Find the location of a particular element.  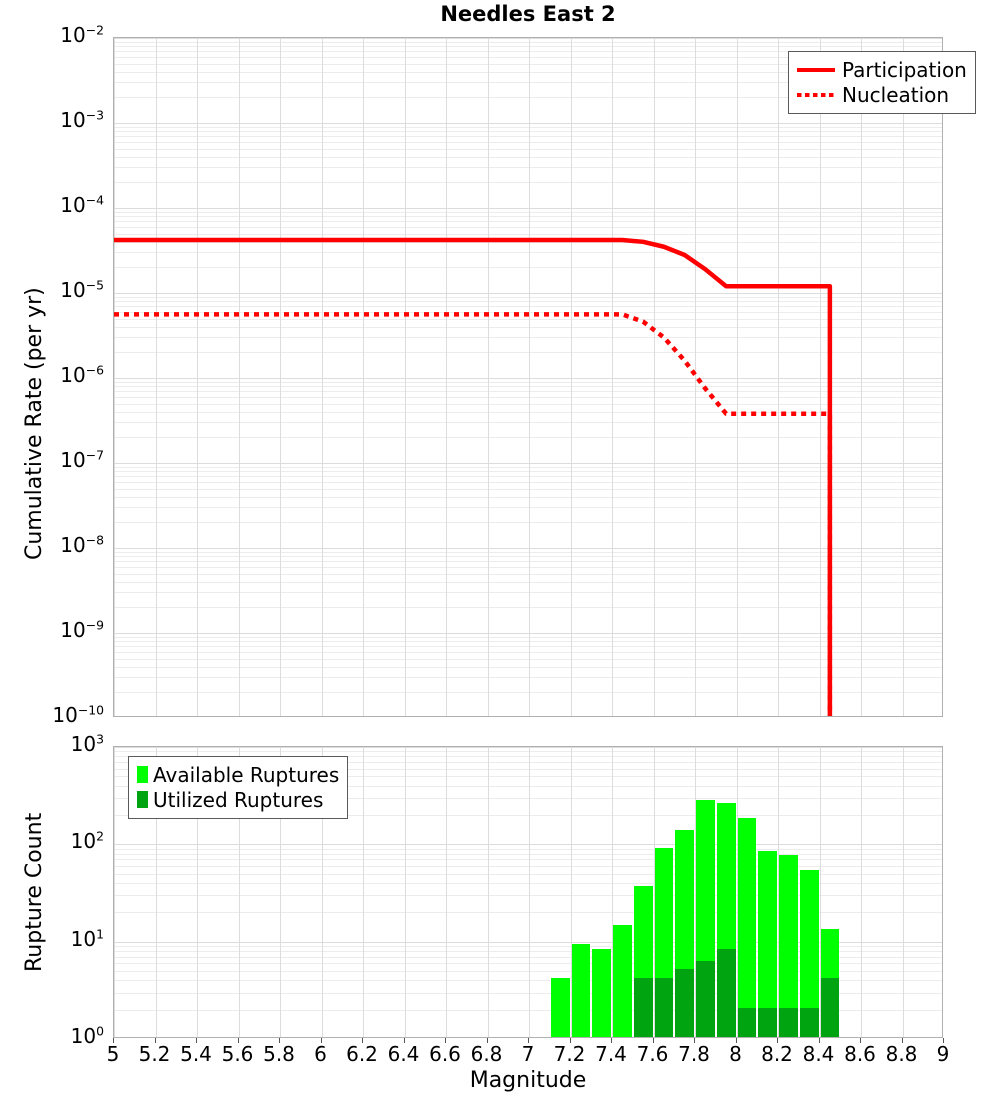

y-tick-label-rate: 10⁻³ is located at coordinates (82, 119).